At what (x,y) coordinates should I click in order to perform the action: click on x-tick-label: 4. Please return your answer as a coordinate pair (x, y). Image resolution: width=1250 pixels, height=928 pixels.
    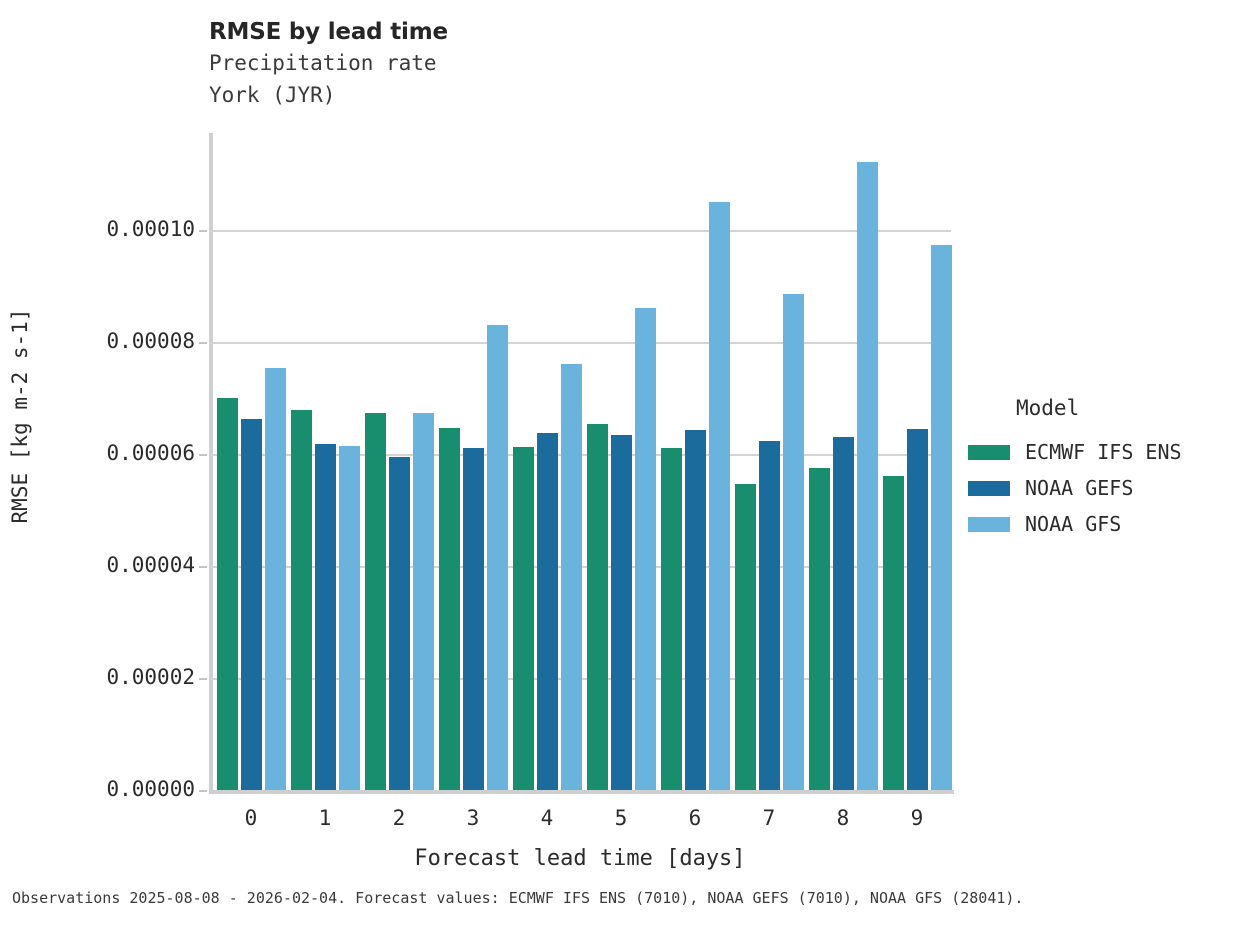
    Looking at the image, I should click on (547, 818).